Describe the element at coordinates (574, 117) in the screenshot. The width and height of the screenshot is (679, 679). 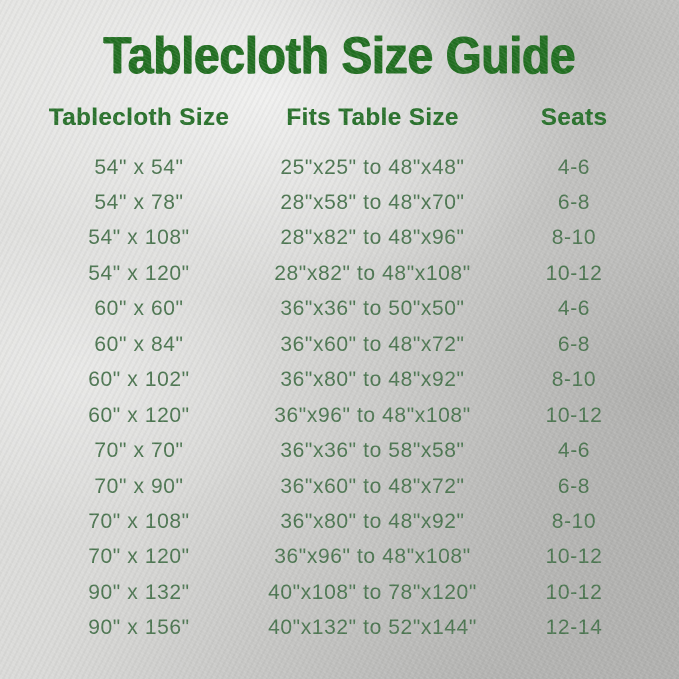
I see `header-seats: Seats` at that location.